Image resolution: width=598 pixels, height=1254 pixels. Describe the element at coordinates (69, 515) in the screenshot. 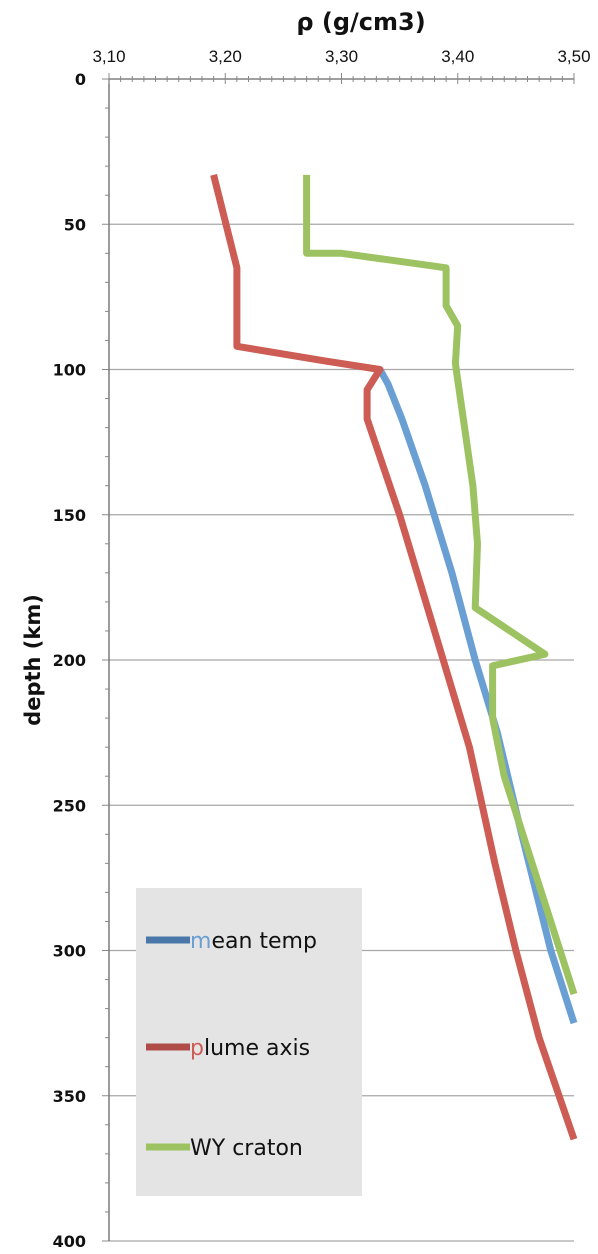

I see `y-tick-label: 150` at that location.